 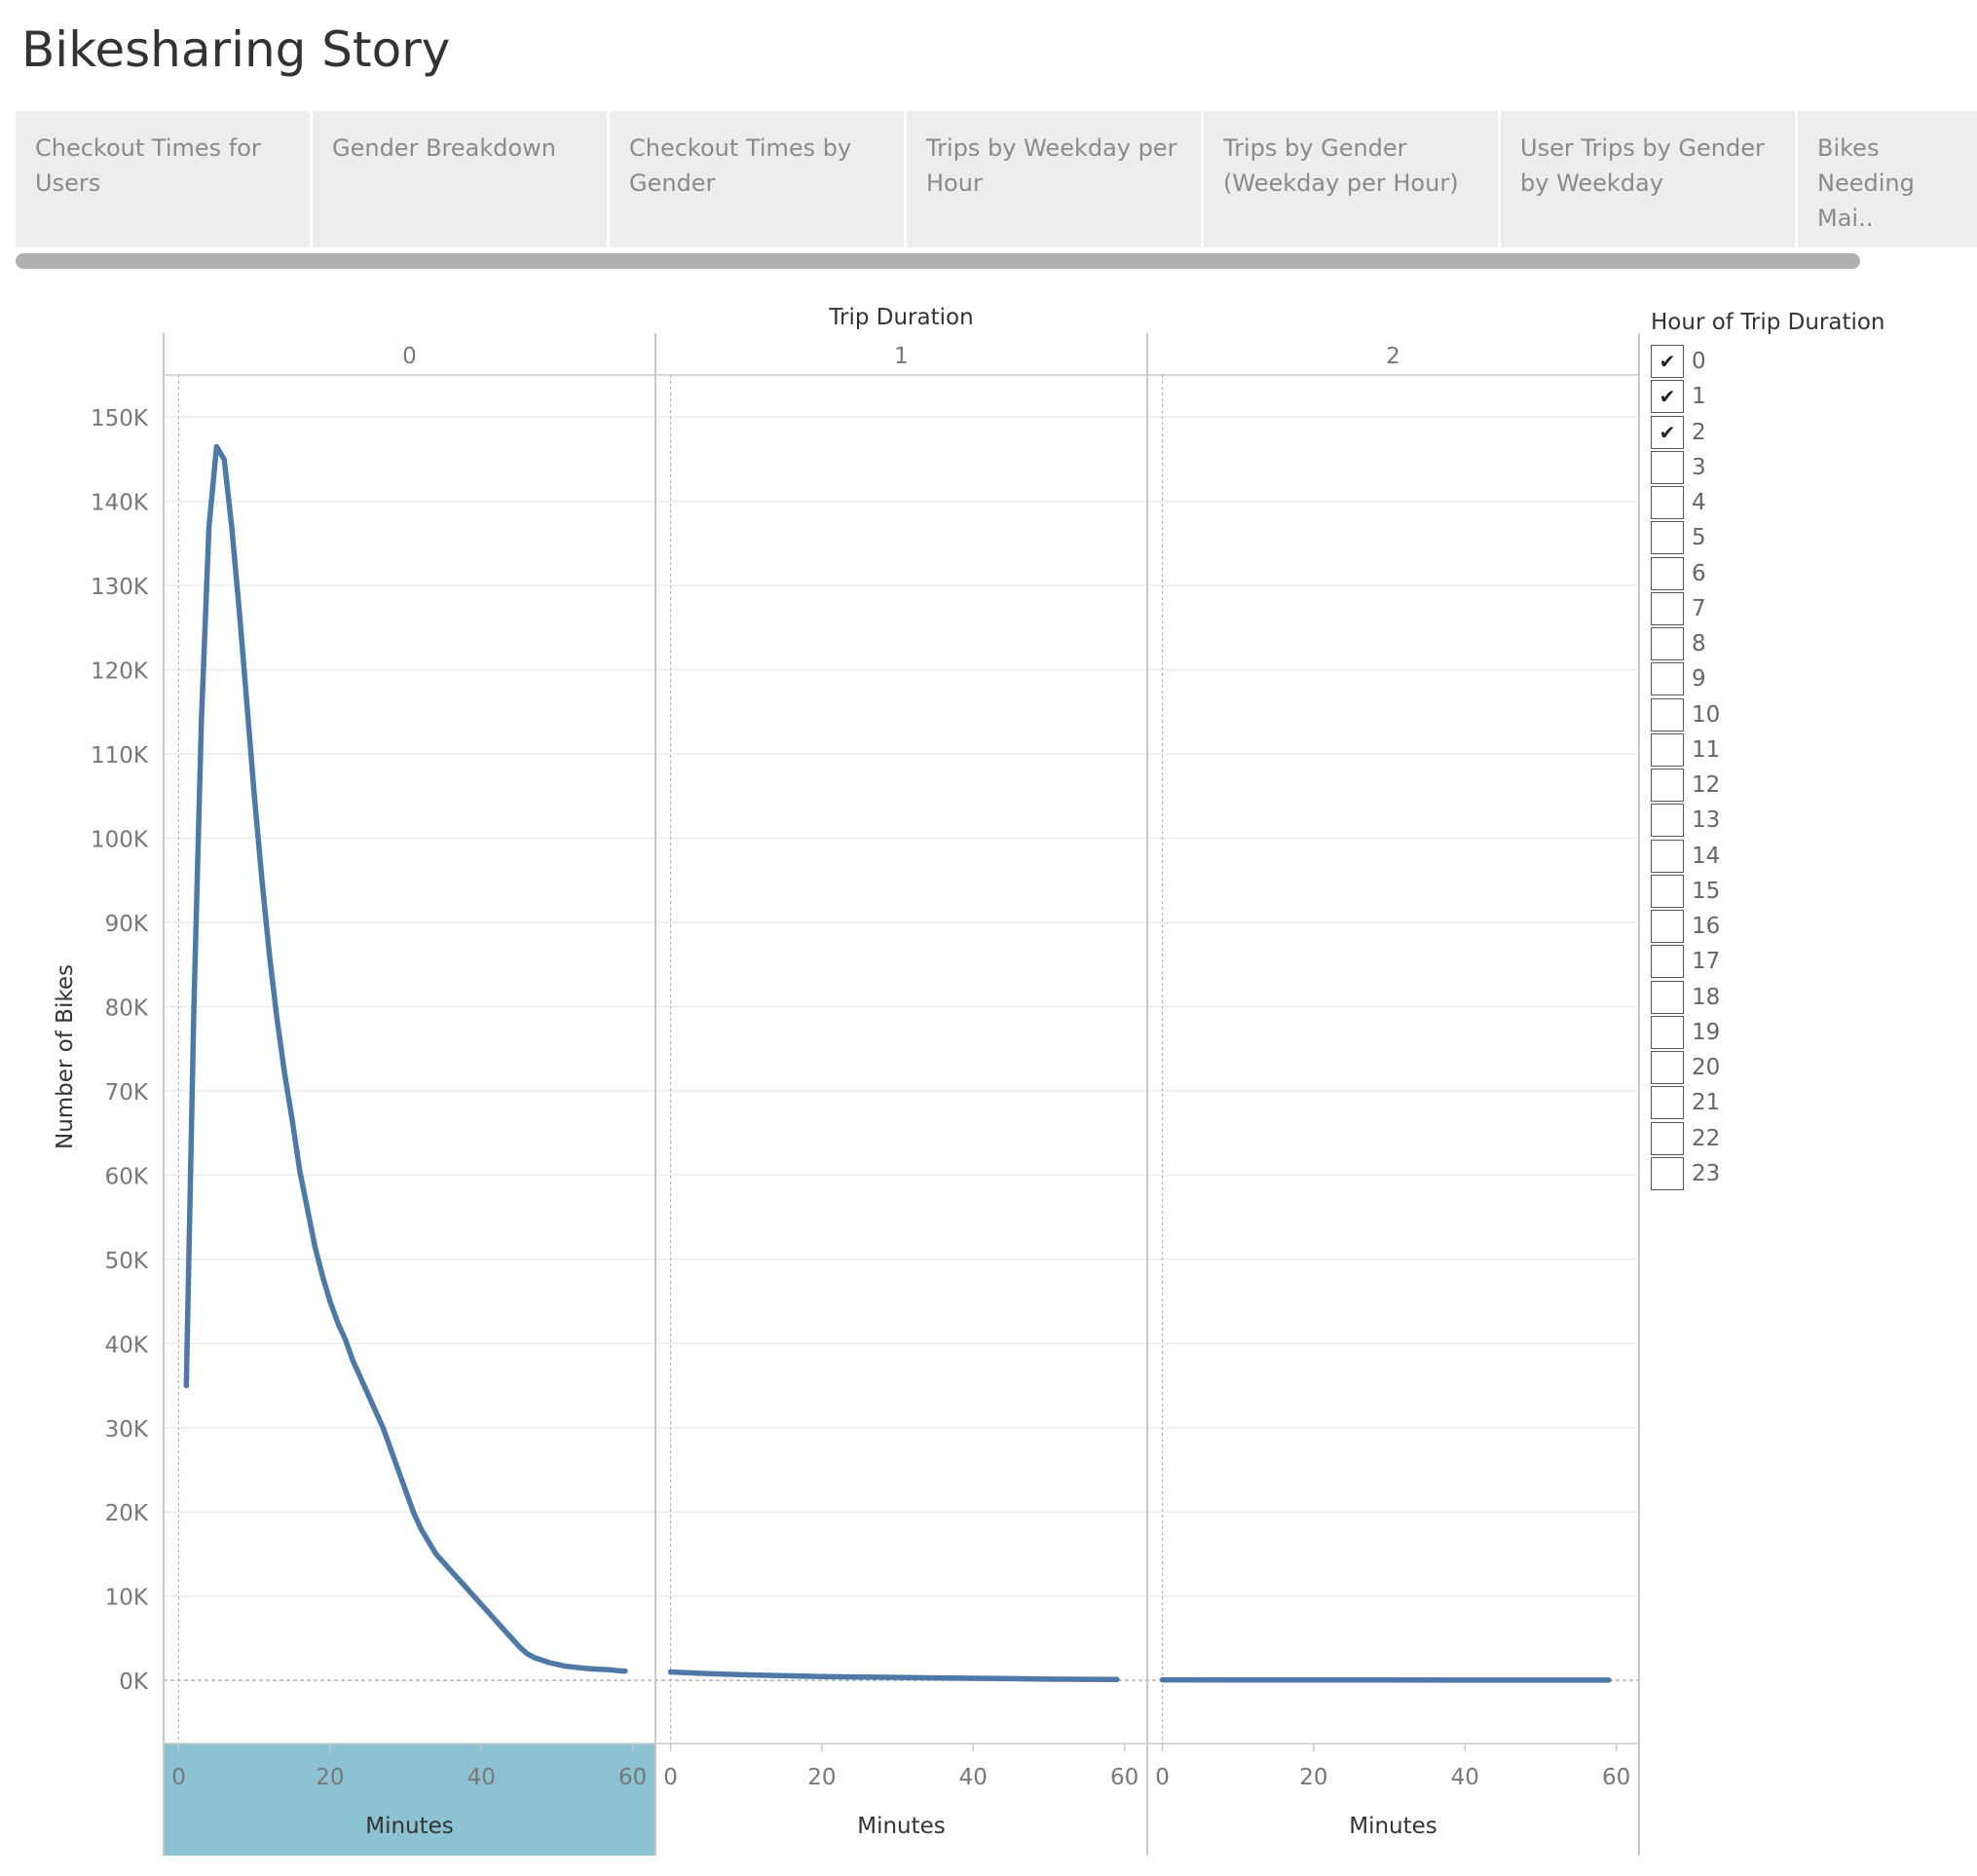 I want to click on legend-item-hour-11: 11, so click(x=1709, y=751).